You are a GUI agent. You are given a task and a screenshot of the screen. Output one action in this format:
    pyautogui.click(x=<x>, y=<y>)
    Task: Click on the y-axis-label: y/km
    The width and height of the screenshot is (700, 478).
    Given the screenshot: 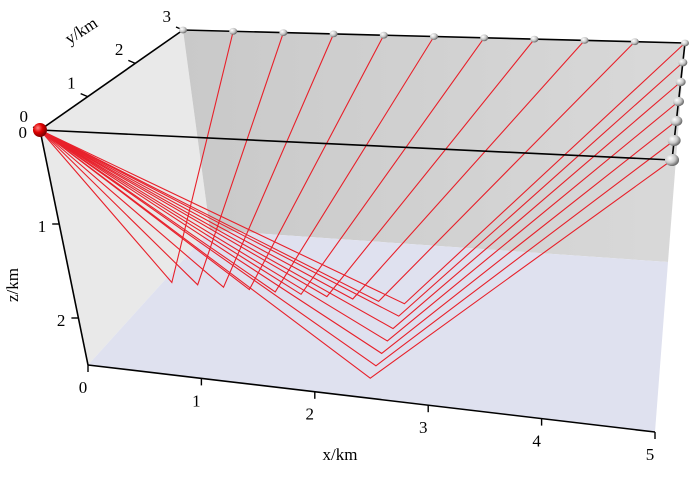 What is the action you would take?
    pyautogui.click(x=81, y=30)
    